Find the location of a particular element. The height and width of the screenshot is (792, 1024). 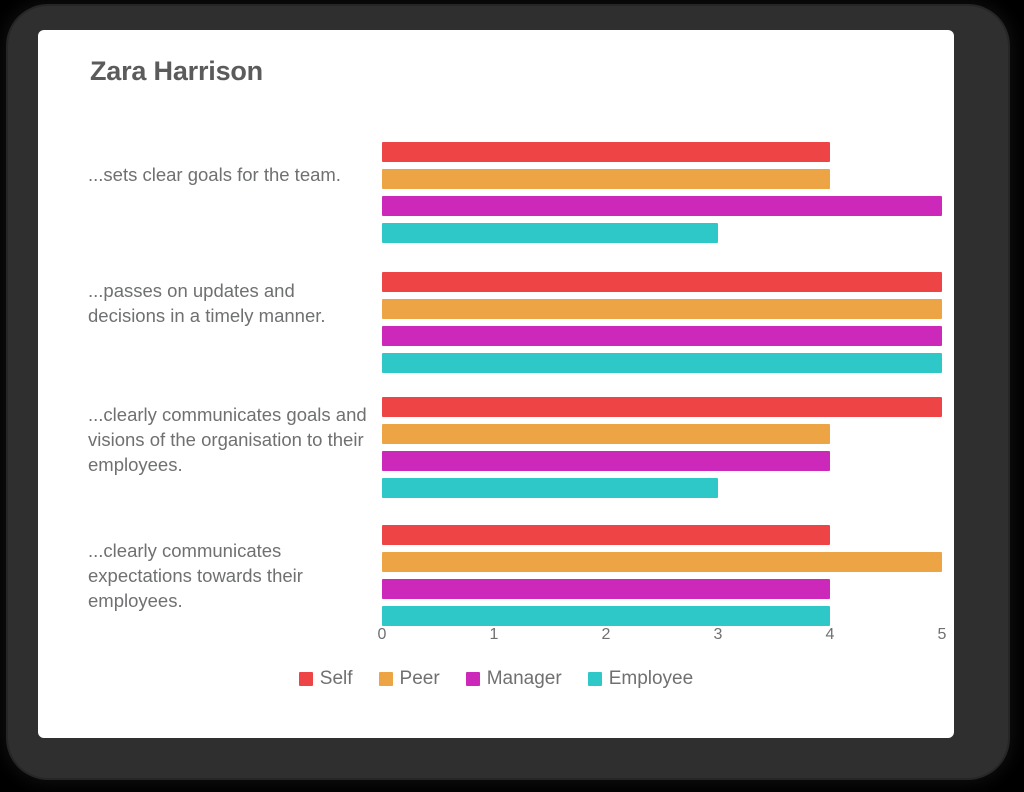

legend-item-self: Self is located at coordinates (325, 679).